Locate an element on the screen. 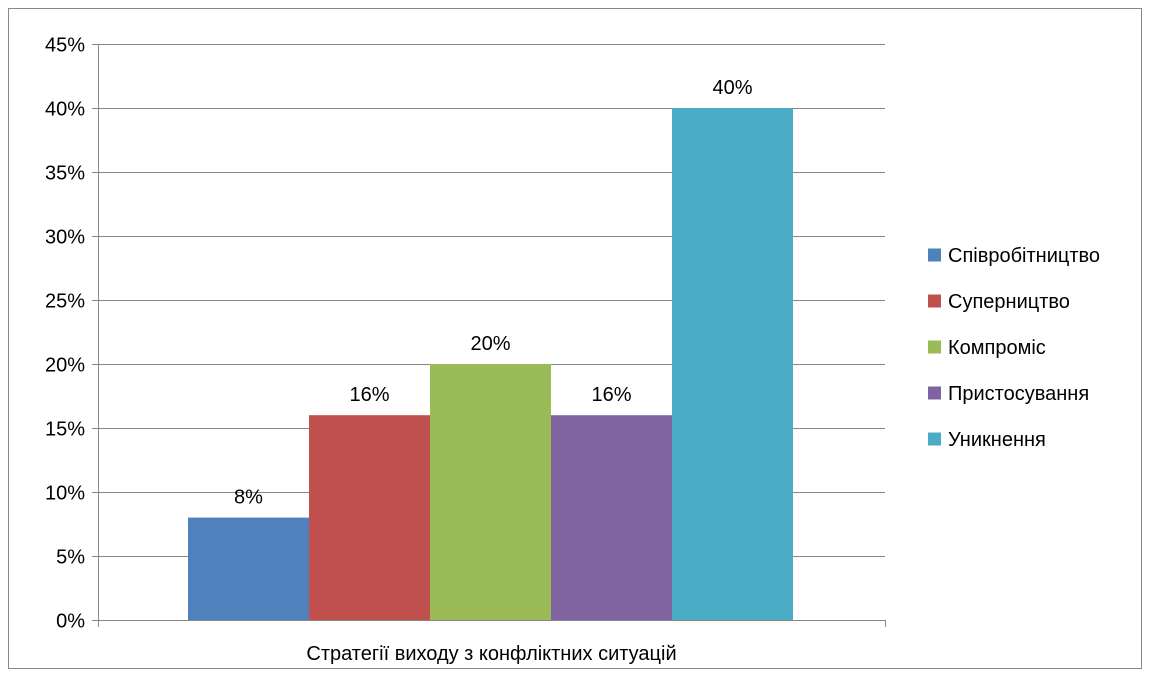 The width and height of the screenshot is (1150, 677). y-tick-label: 30% is located at coordinates (65, 238).